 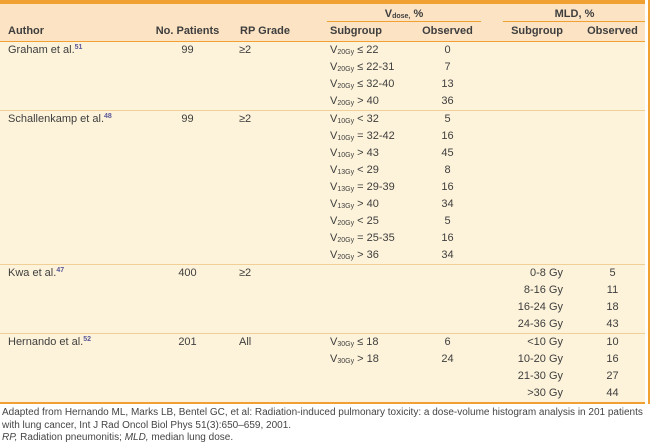 What do you see at coordinates (540, 376) in the screenshot?
I see `mld-subgroup-cell: 21-30 Gy` at bounding box center [540, 376].